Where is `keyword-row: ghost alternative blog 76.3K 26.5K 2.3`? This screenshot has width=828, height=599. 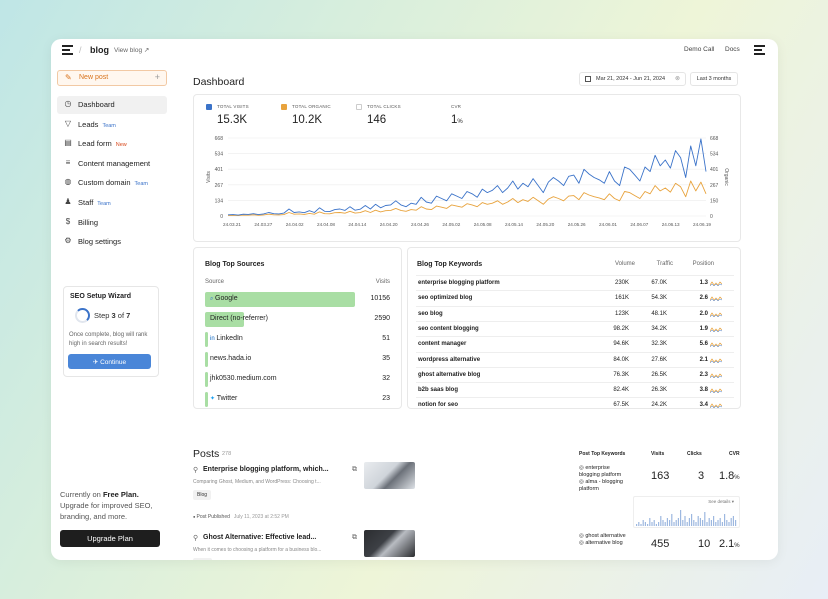 keyword-row: ghost alternative blog 76.3K 26.5K 2.3 is located at coordinates (575, 374).